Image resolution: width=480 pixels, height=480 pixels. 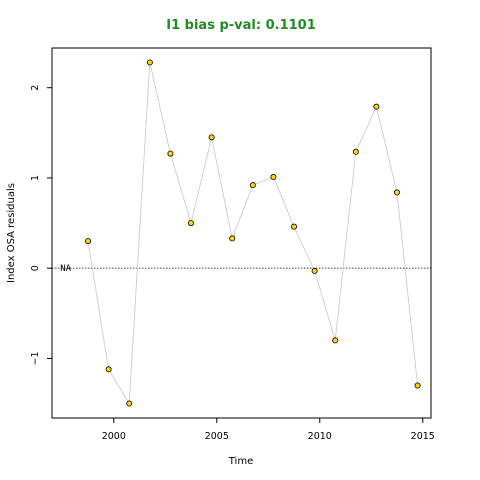 I want to click on x-axis-label: Time, so click(x=240, y=461).